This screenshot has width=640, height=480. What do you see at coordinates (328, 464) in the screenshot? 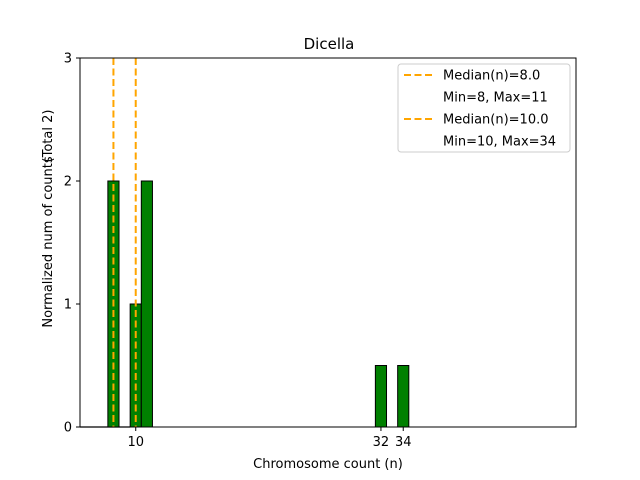
I see `x-axis-label: Chromosome count (n)` at bounding box center [328, 464].